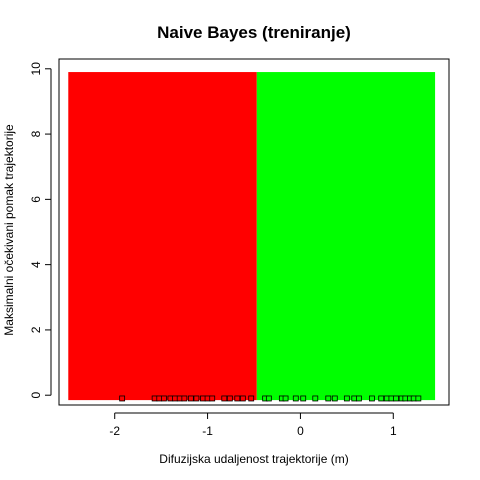 This screenshot has height=480, width=480. Describe the element at coordinates (9, 230) in the screenshot. I see `y-axis-title: Maksimalni očekivani pomak trajektorije` at that location.